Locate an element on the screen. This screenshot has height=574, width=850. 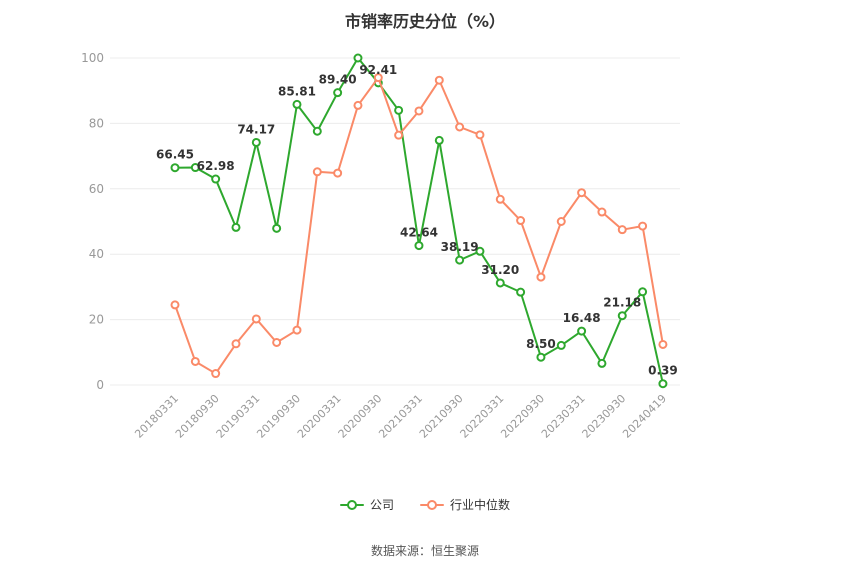
svg-text: 20240419 is located at coordinates (644, 416).